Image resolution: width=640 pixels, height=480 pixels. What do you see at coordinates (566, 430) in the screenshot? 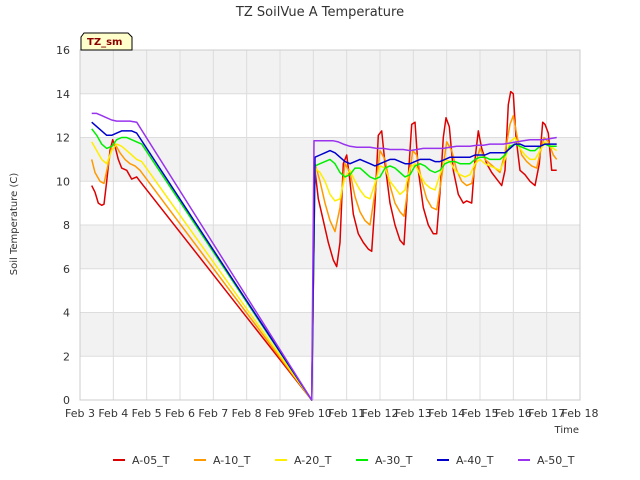
I see `x-axis-label: Time` at bounding box center [566, 430].